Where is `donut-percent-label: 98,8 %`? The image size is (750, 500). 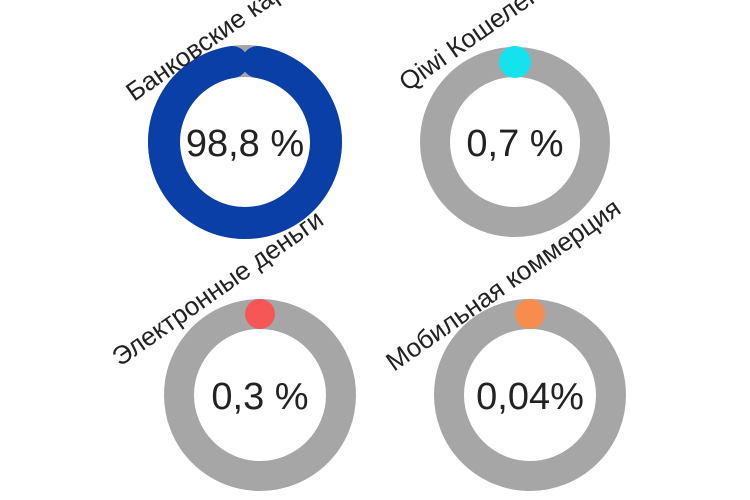 donut-percent-label: 98,8 % is located at coordinates (245, 144).